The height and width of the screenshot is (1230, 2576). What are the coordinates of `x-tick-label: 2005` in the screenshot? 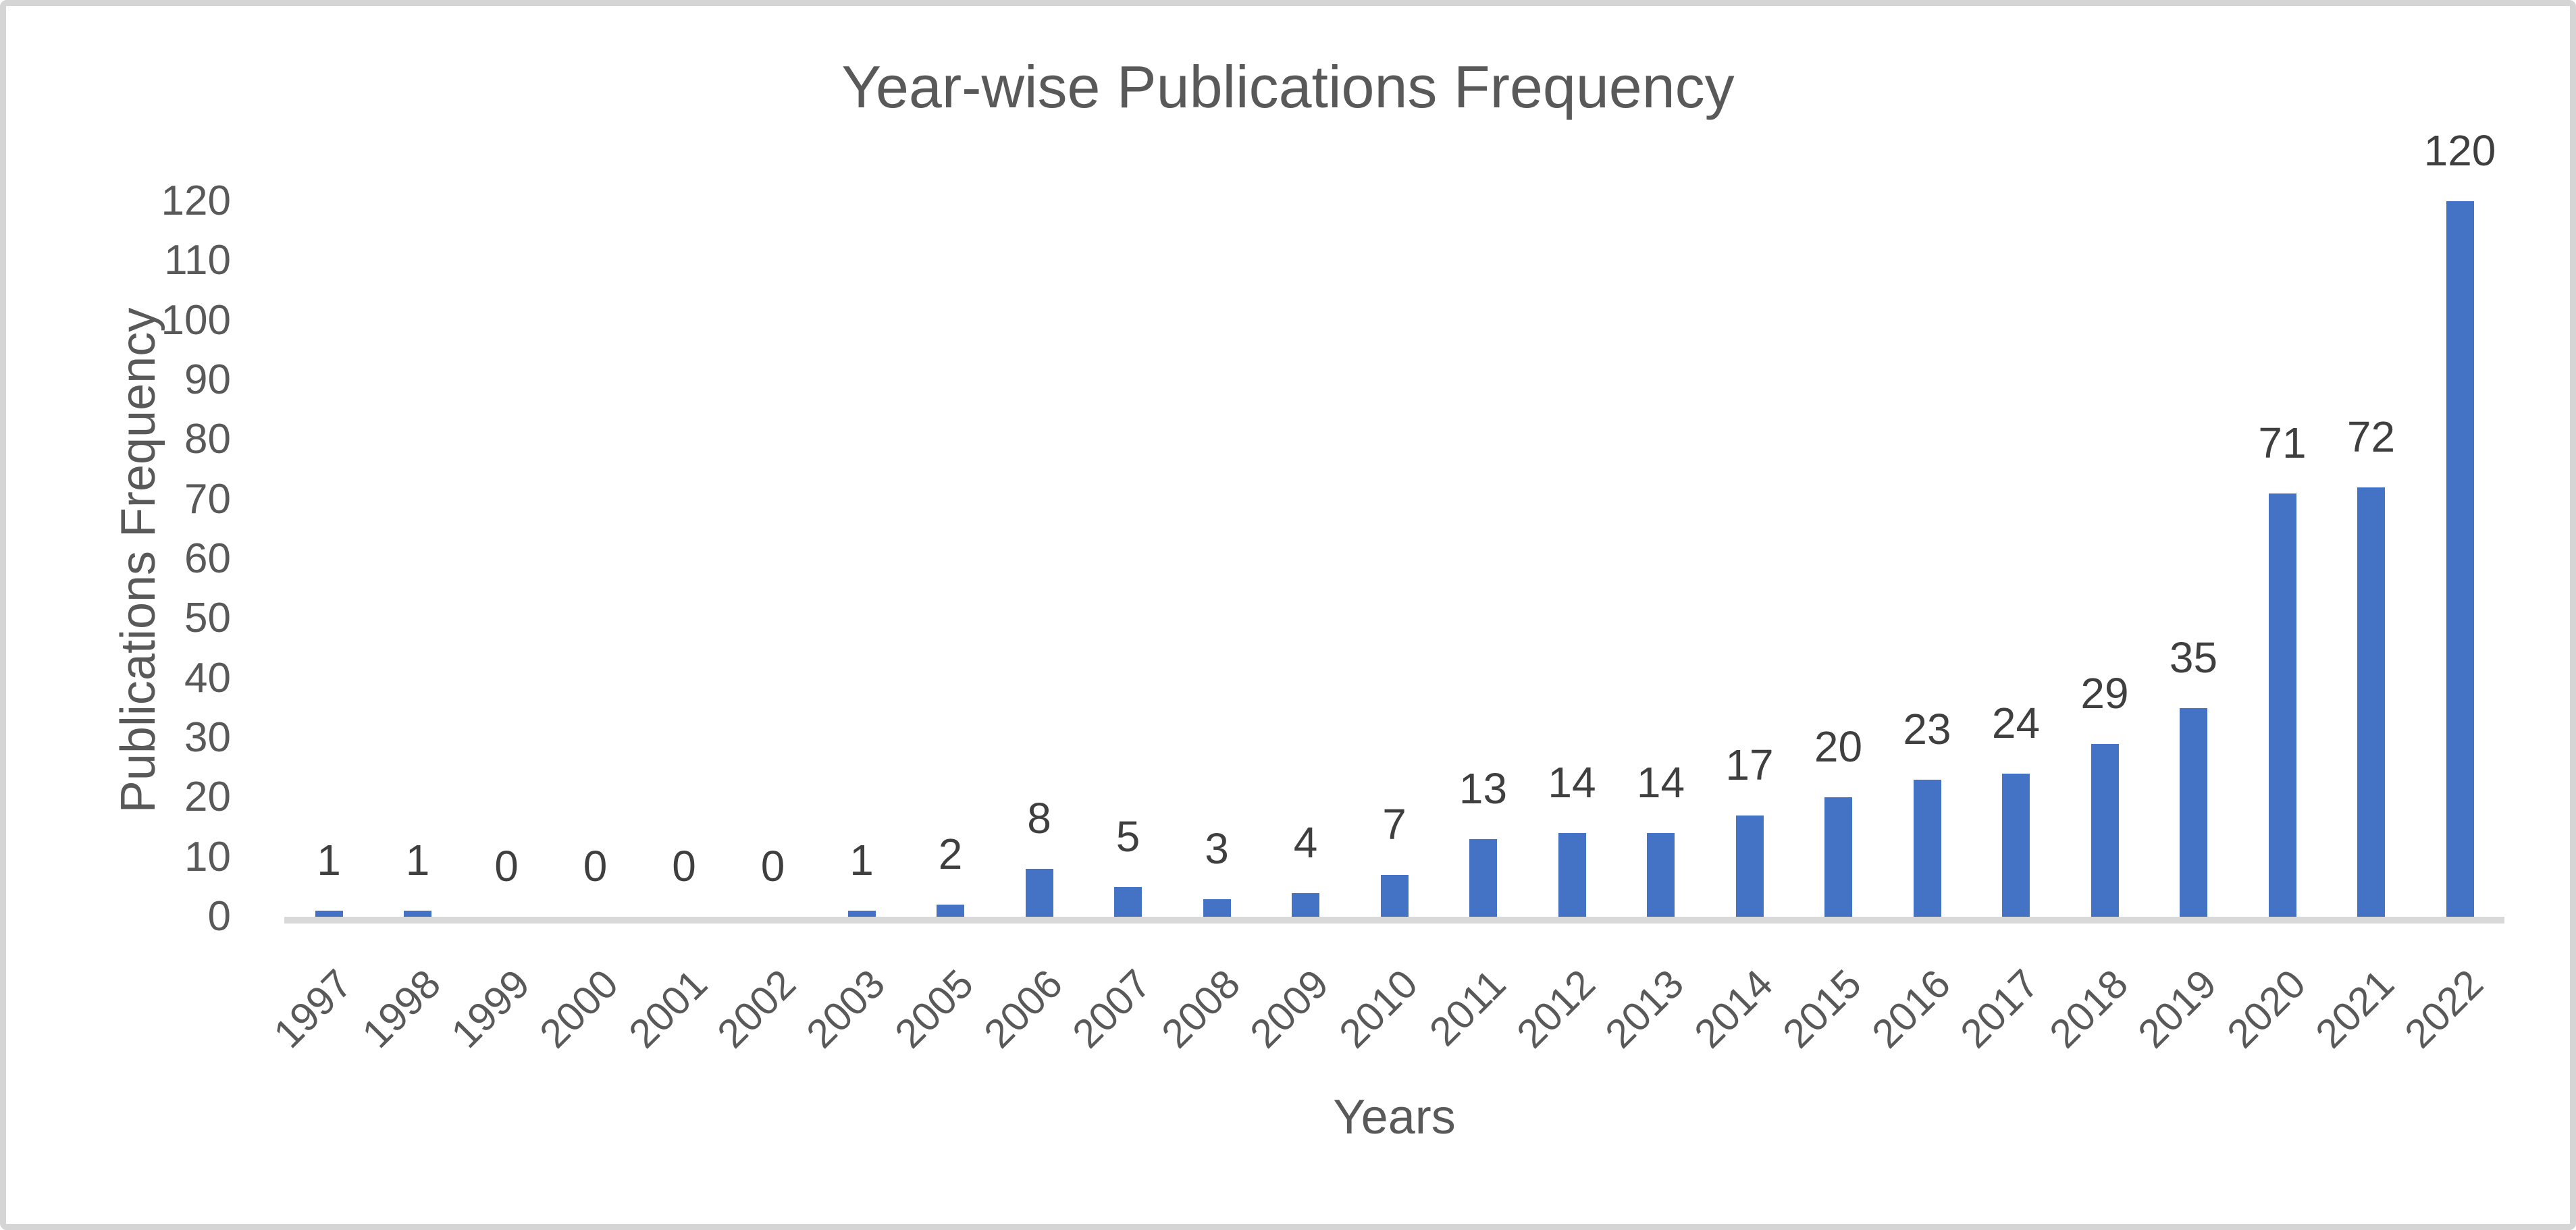 It's located at (934, 1009).